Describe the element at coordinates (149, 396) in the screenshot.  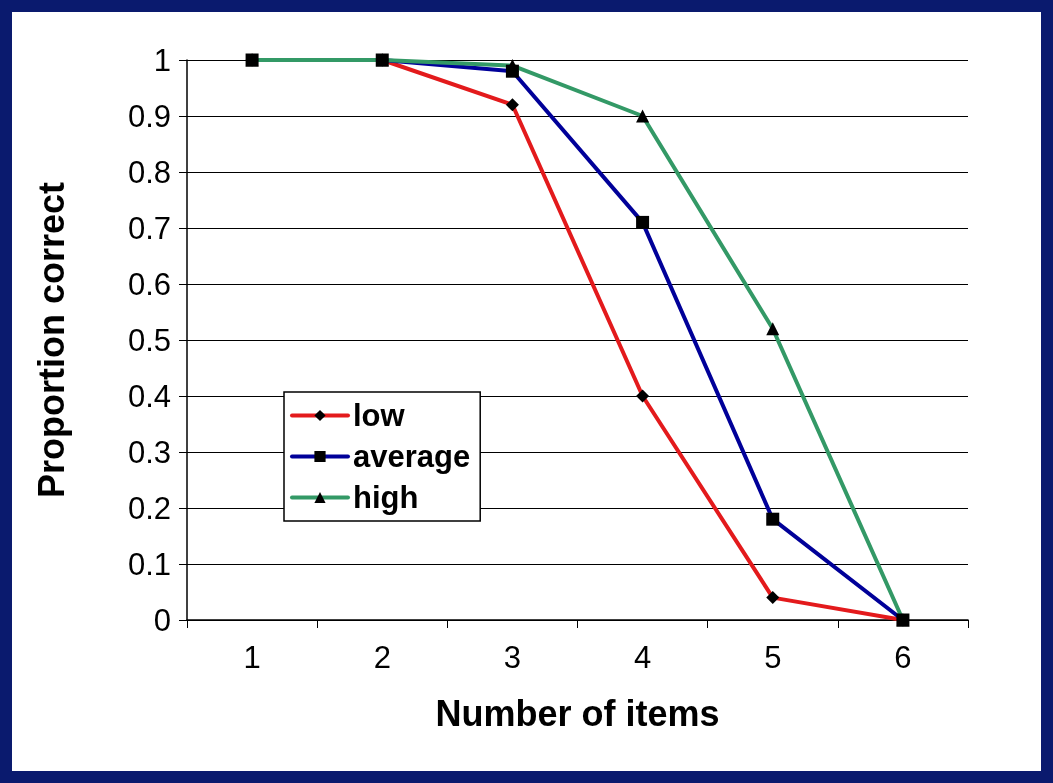
I see `y-tick-label: 0.4` at that location.